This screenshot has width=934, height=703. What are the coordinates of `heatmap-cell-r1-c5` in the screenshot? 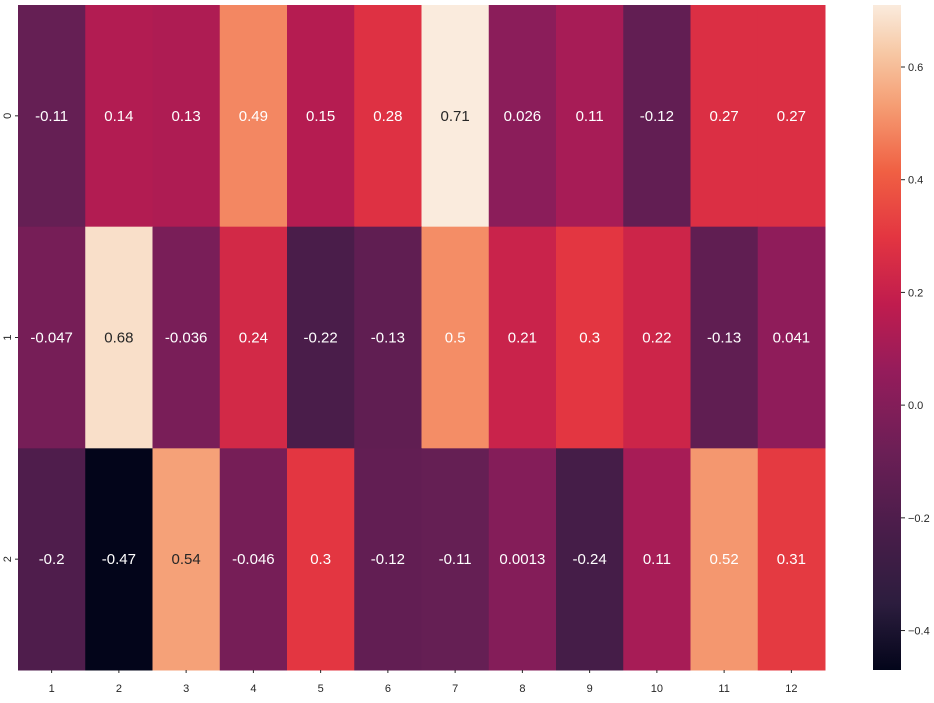 It's located at (388, 337).